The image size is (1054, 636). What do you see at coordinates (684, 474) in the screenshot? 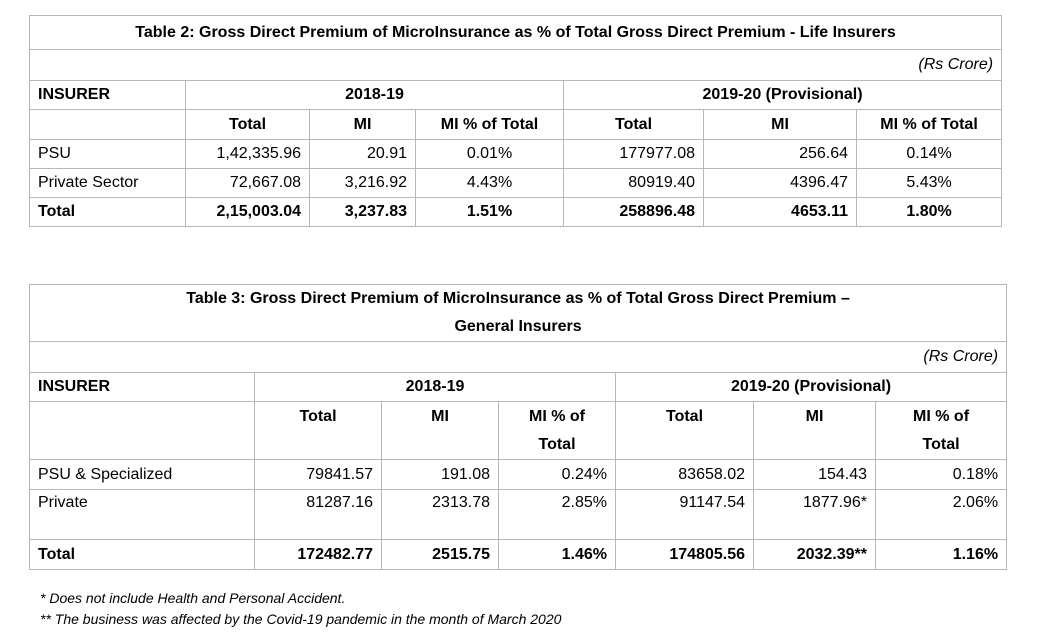
I see `cell-total: 83658.02` at bounding box center [684, 474].